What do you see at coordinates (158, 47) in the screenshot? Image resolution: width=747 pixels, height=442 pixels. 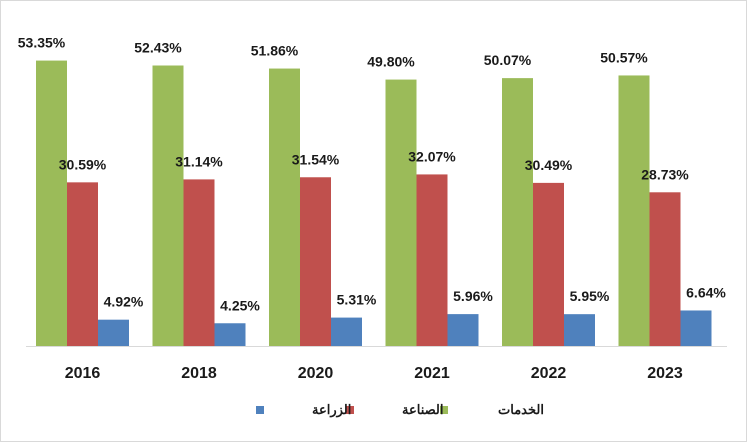 I see `data-label: 52.43%` at bounding box center [158, 47].